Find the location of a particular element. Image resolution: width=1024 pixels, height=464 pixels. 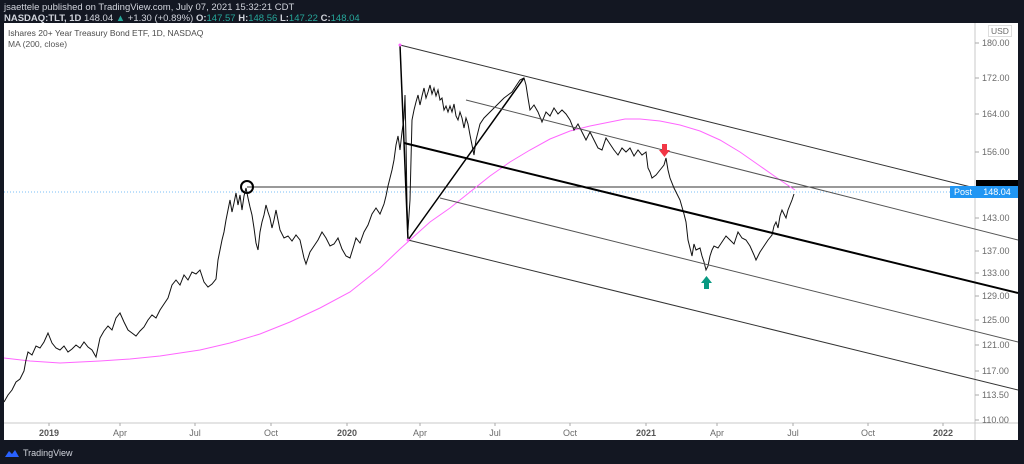

y-axis-label: 164.00 is located at coordinates (996, 114).